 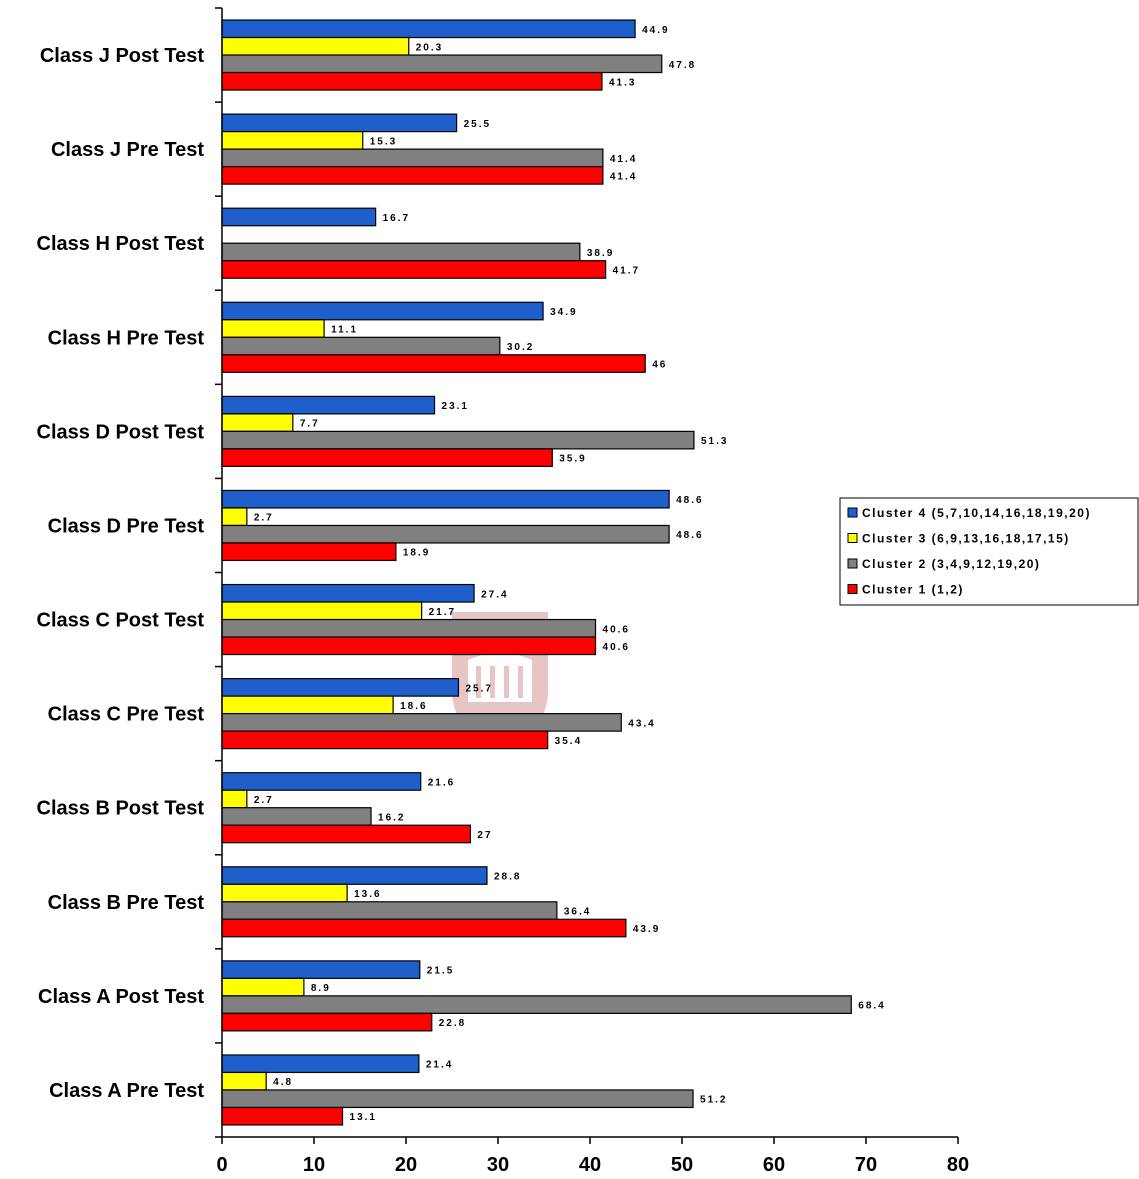 What do you see at coordinates (413, 706) in the screenshot?
I see `data-label: 18.6` at bounding box center [413, 706].